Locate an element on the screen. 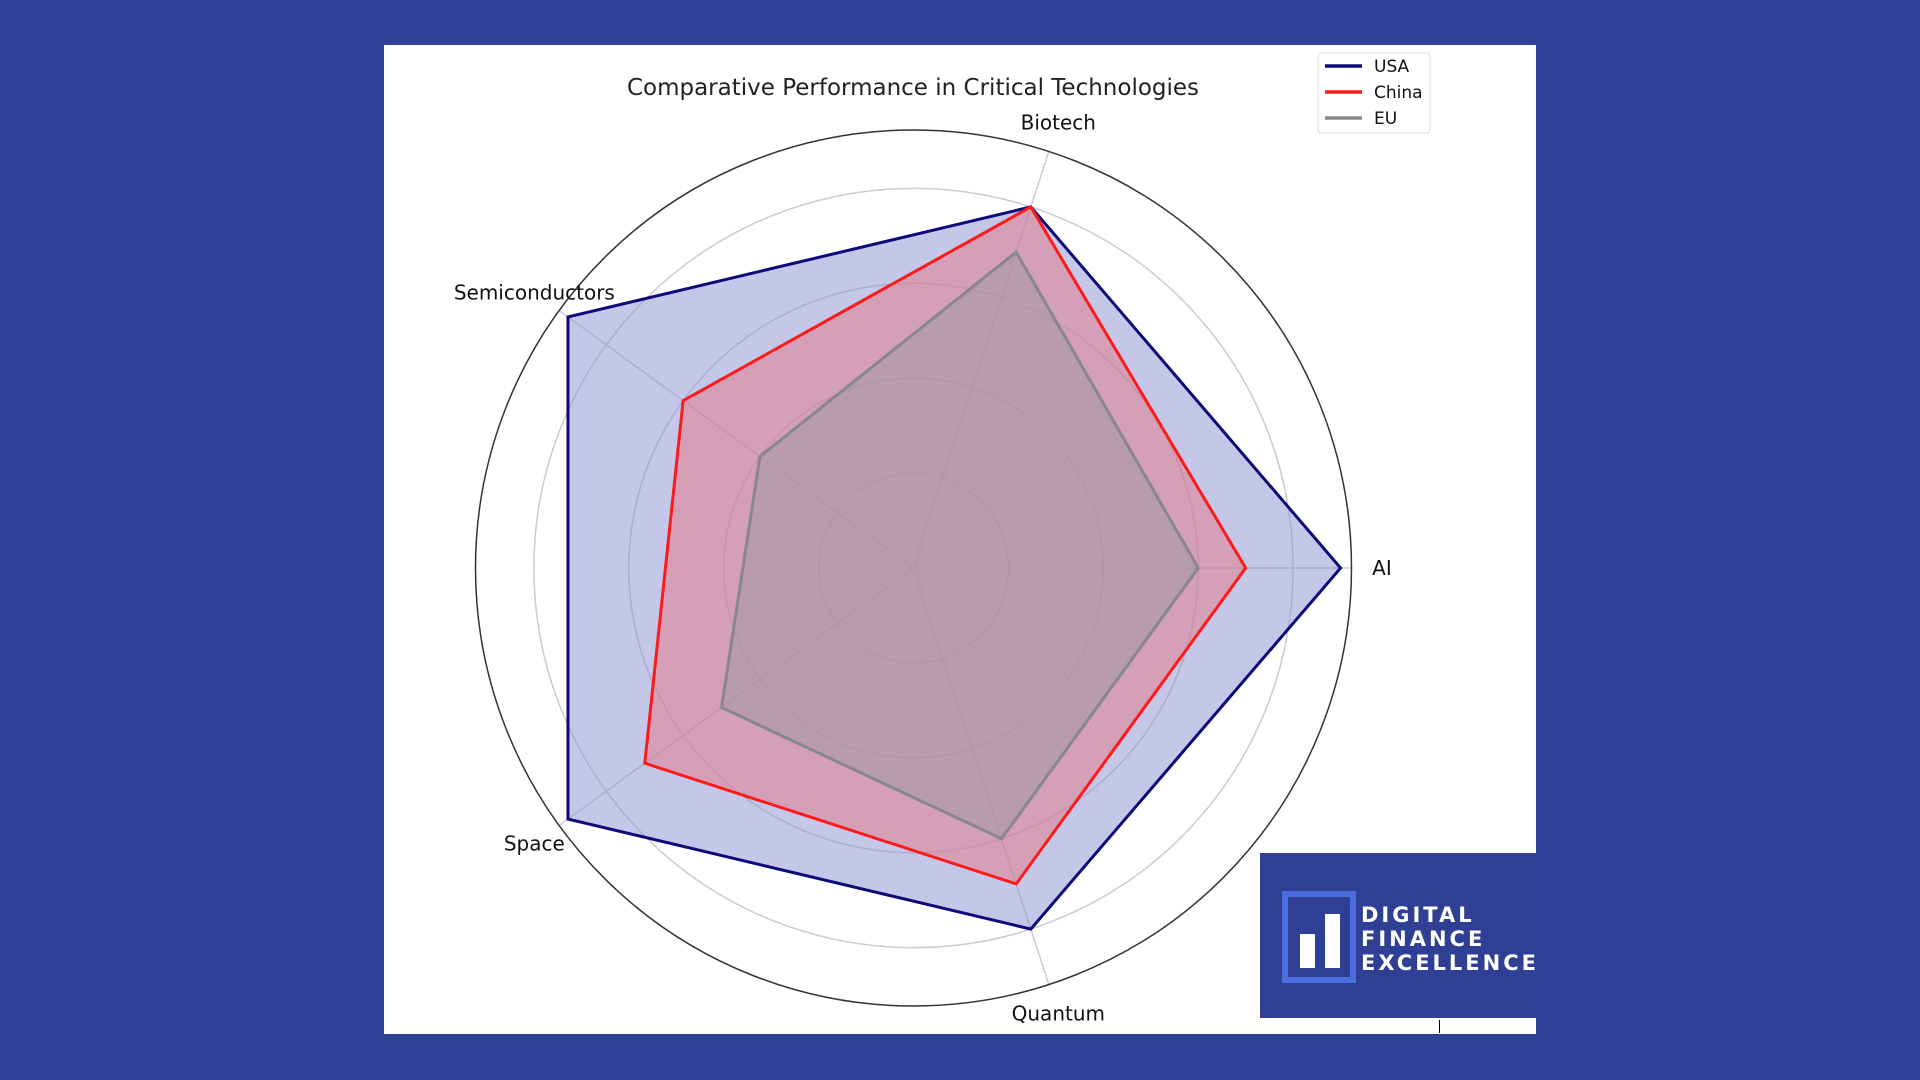  bar-chart-logo-icon is located at coordinates (1319, 937).